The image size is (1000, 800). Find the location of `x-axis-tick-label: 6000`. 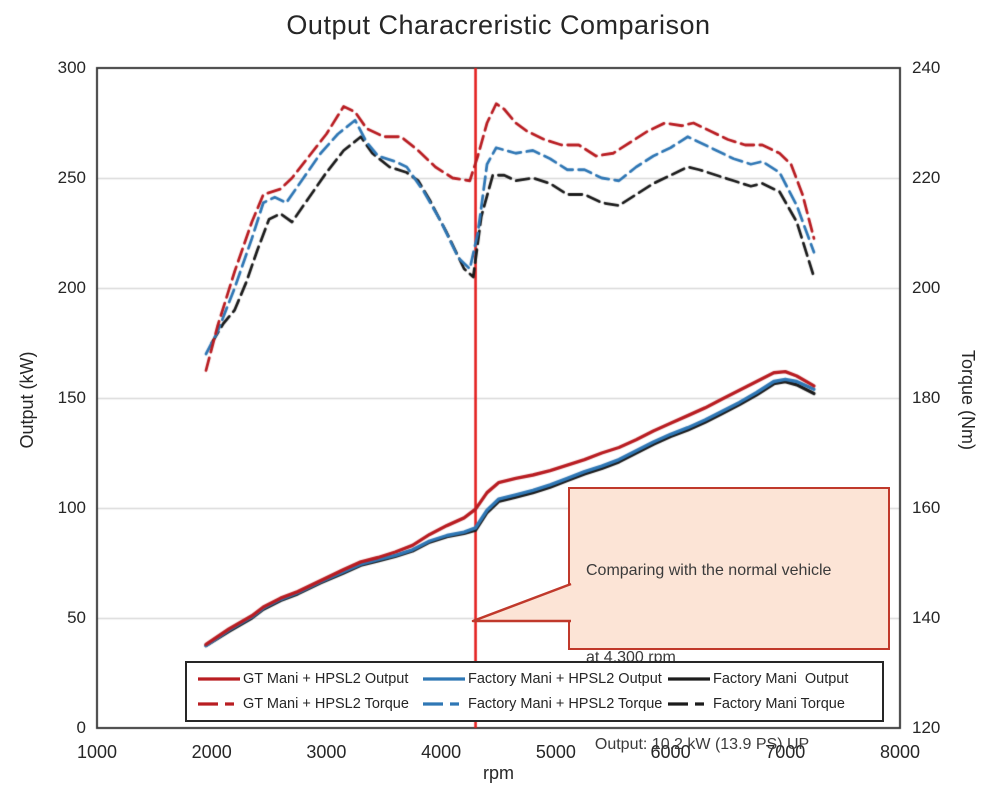

x-axis-tick-label: 6000 is located at coordinates (670, 752).